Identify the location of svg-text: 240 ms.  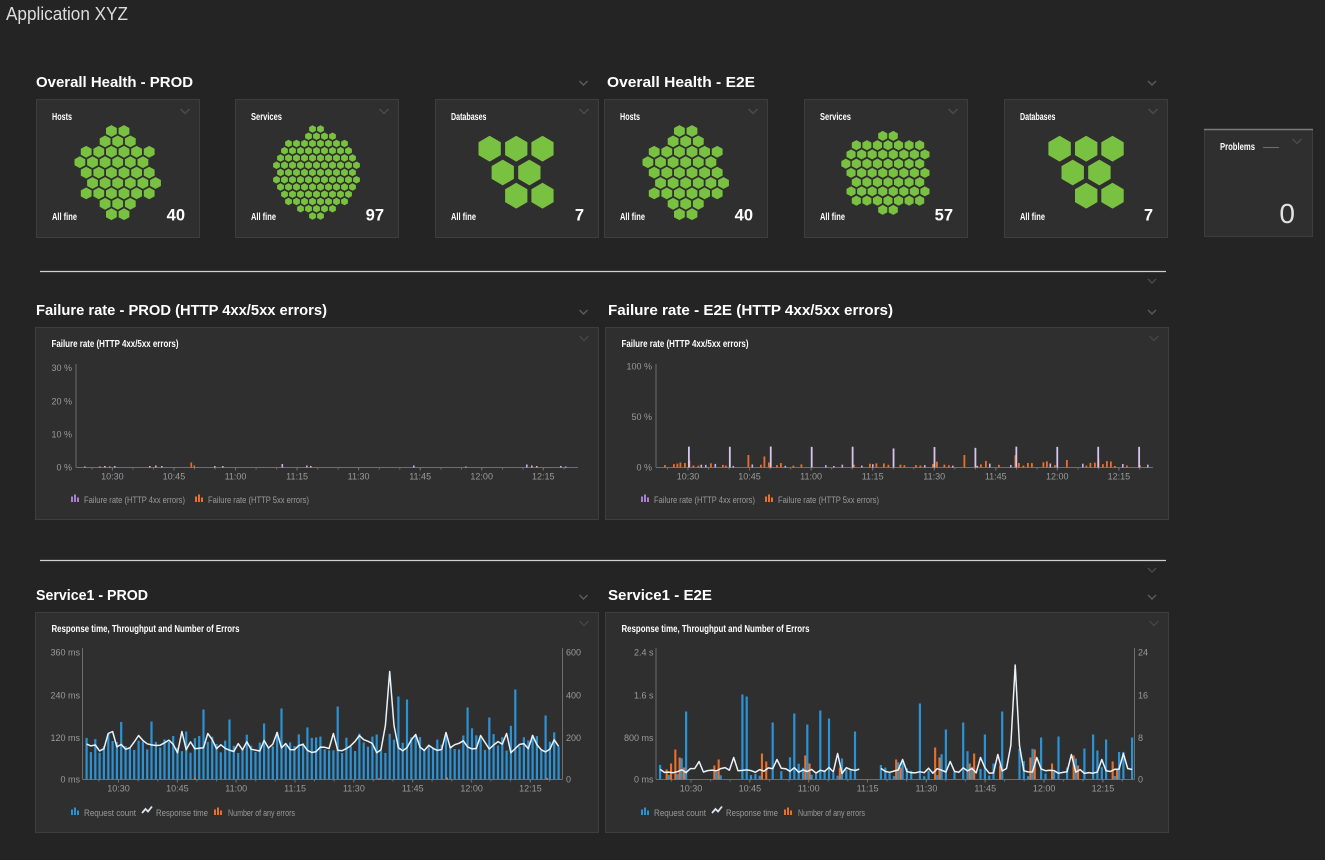
(65, 695).